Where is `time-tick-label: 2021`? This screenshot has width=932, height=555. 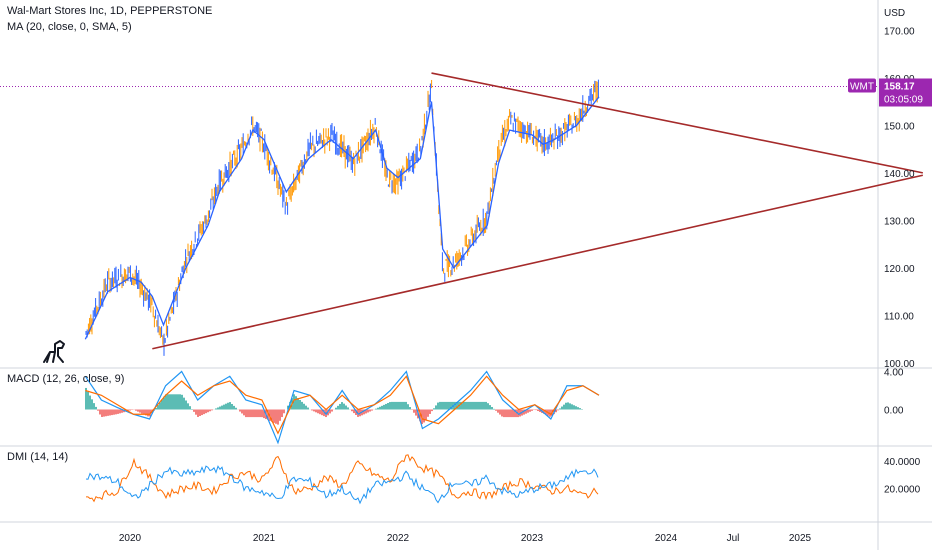 time-tick-label: 2021 is located at coordinates (264, 538).